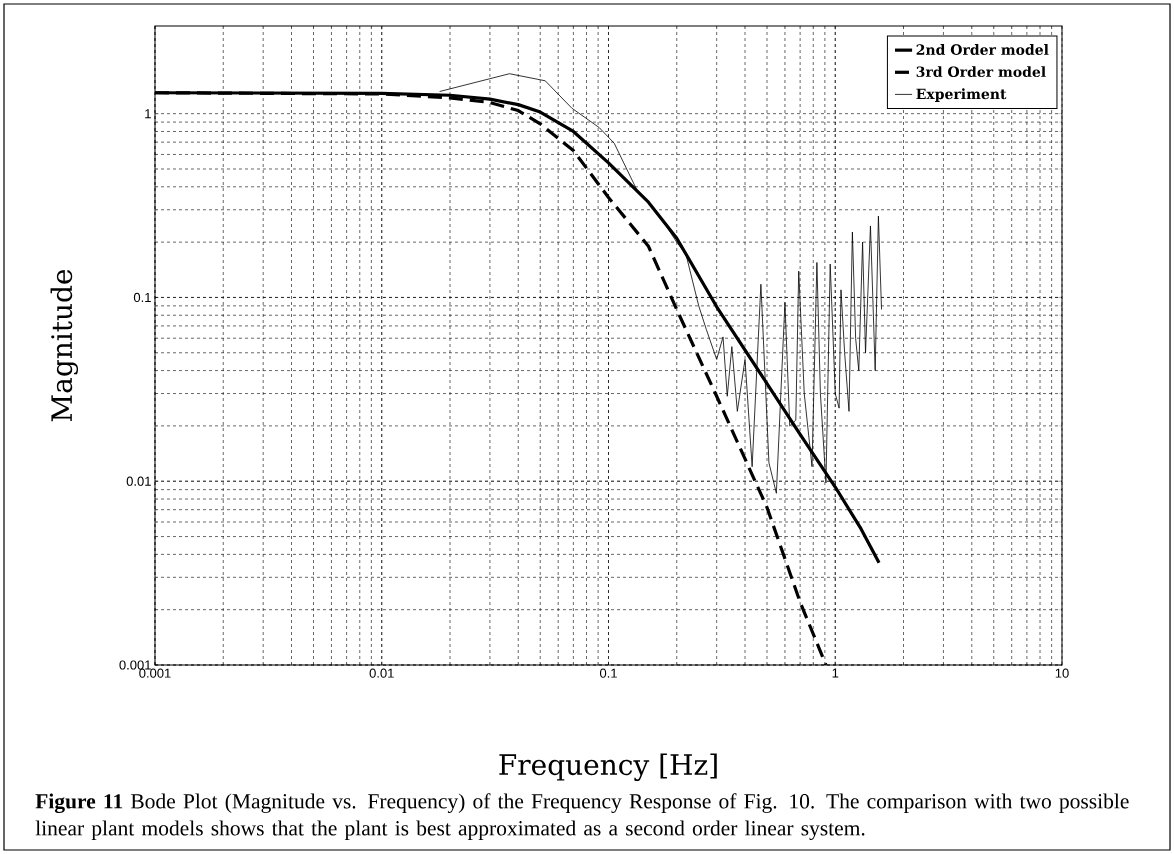 The height and width of the screenshot is (854, 1174). What do you see at coordinates (835, 673) in the screenshot?
I see `x-tick-label: 1` at bounding box center [835, 673].